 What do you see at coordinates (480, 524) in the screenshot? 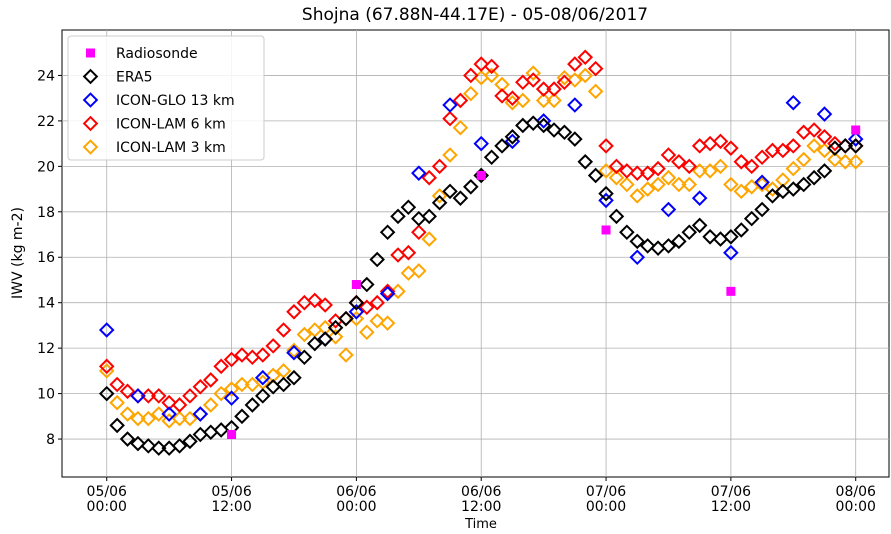
I see `x-axis-label: Time` at bounding box center [480, 524].